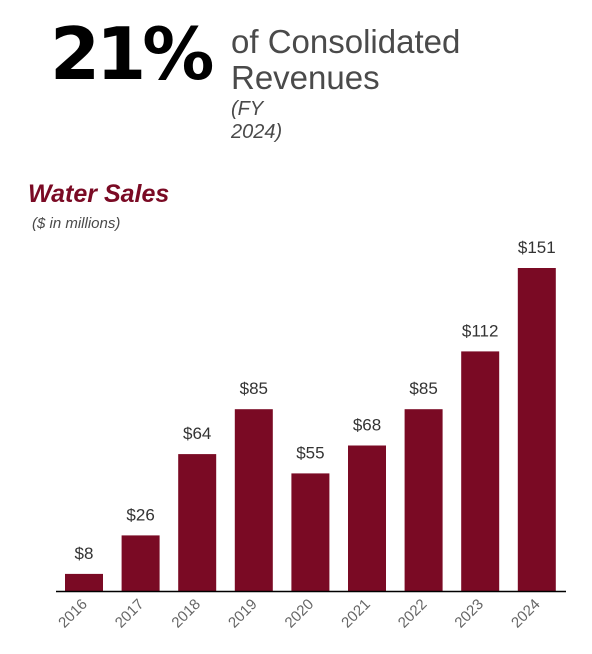 The height and width of the screenshot is (654, 592). Describe the element at coordinates (310, 532) in the screenshot. I see `bar-2020` at that location.